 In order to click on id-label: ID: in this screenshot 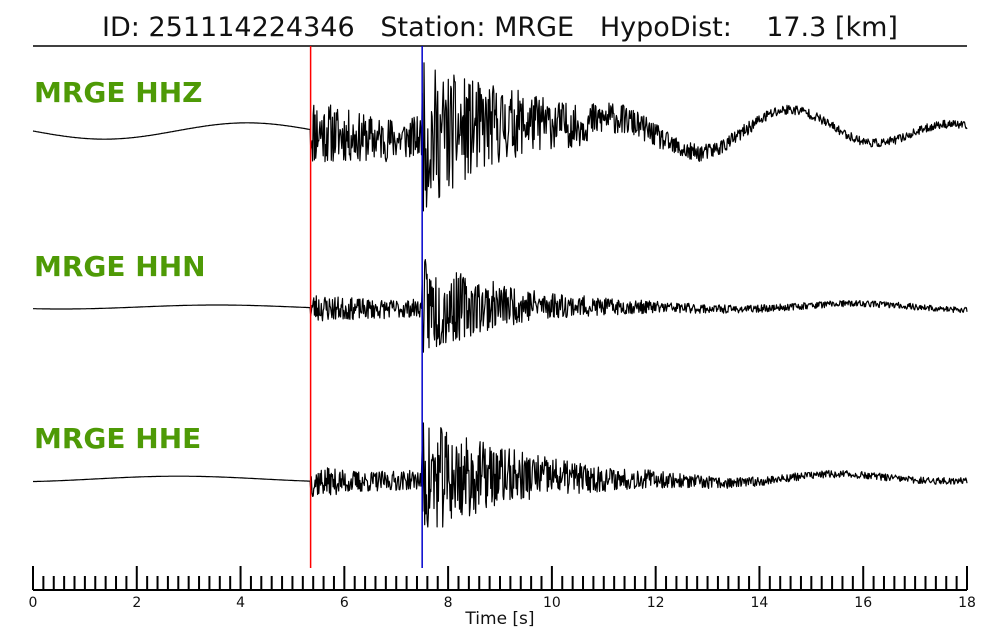, I will do `click(121, 27)`.